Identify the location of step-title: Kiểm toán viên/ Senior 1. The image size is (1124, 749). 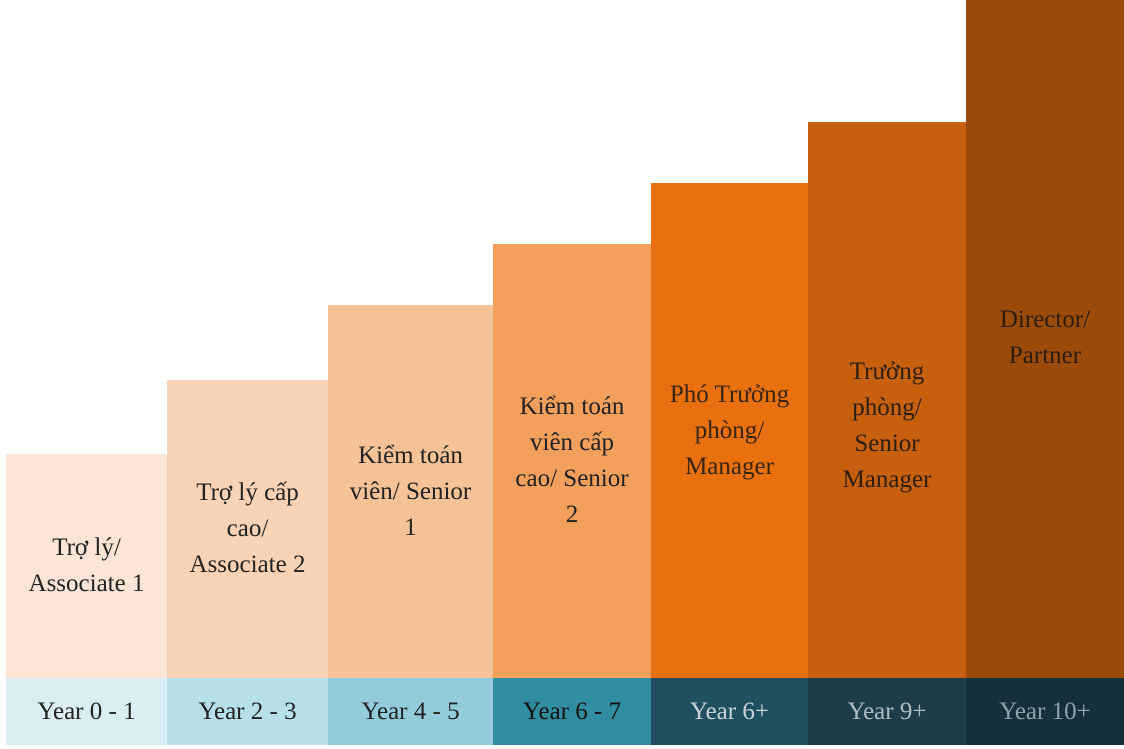
(410, 491).